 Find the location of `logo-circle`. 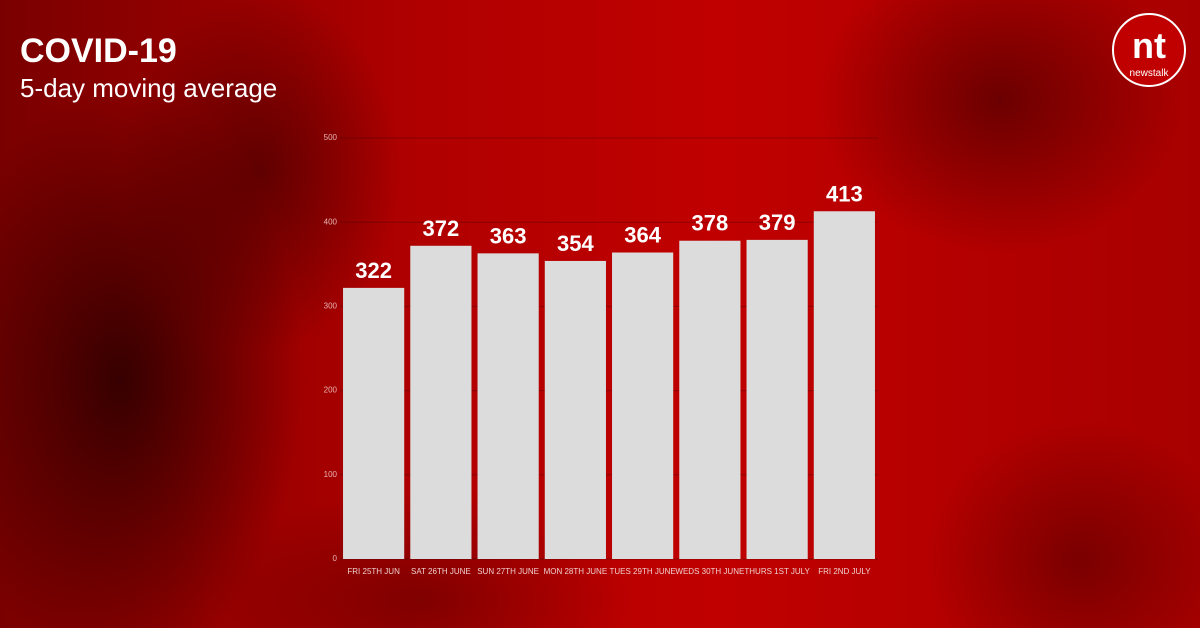

logo-circle is located at coordinates (1149, 50).